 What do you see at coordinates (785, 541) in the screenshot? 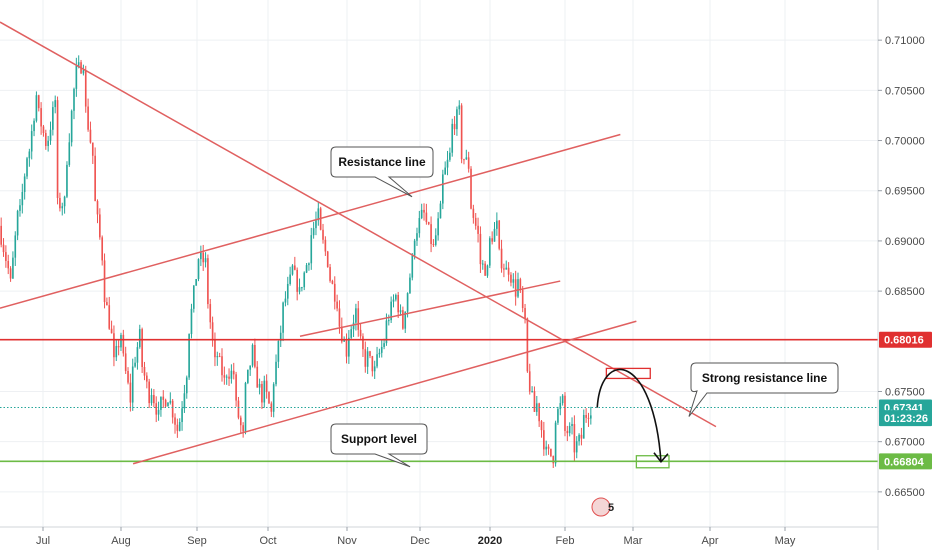
I see `x-tick-label: May` at bounding box center [785, 541].